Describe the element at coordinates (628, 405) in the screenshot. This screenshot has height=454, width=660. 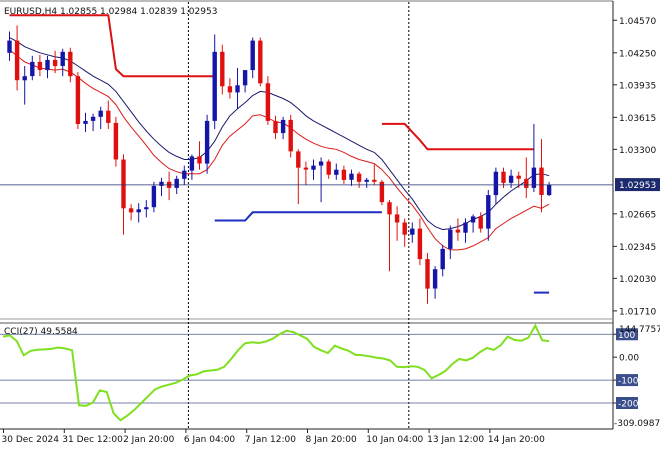
I see `cci-level-label: -200` at that location.